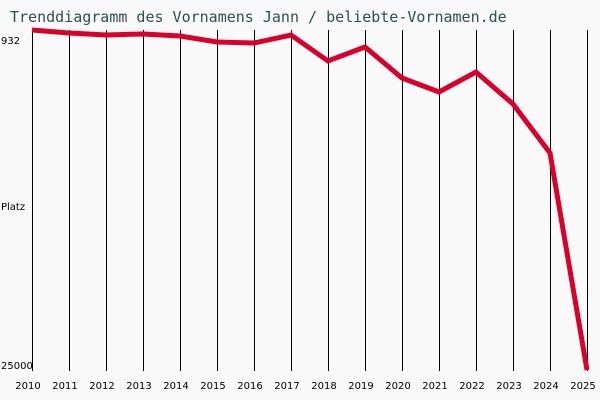 The image size is (600, 400). I want to click on x-axis-label: 2018, so click(324, 386).